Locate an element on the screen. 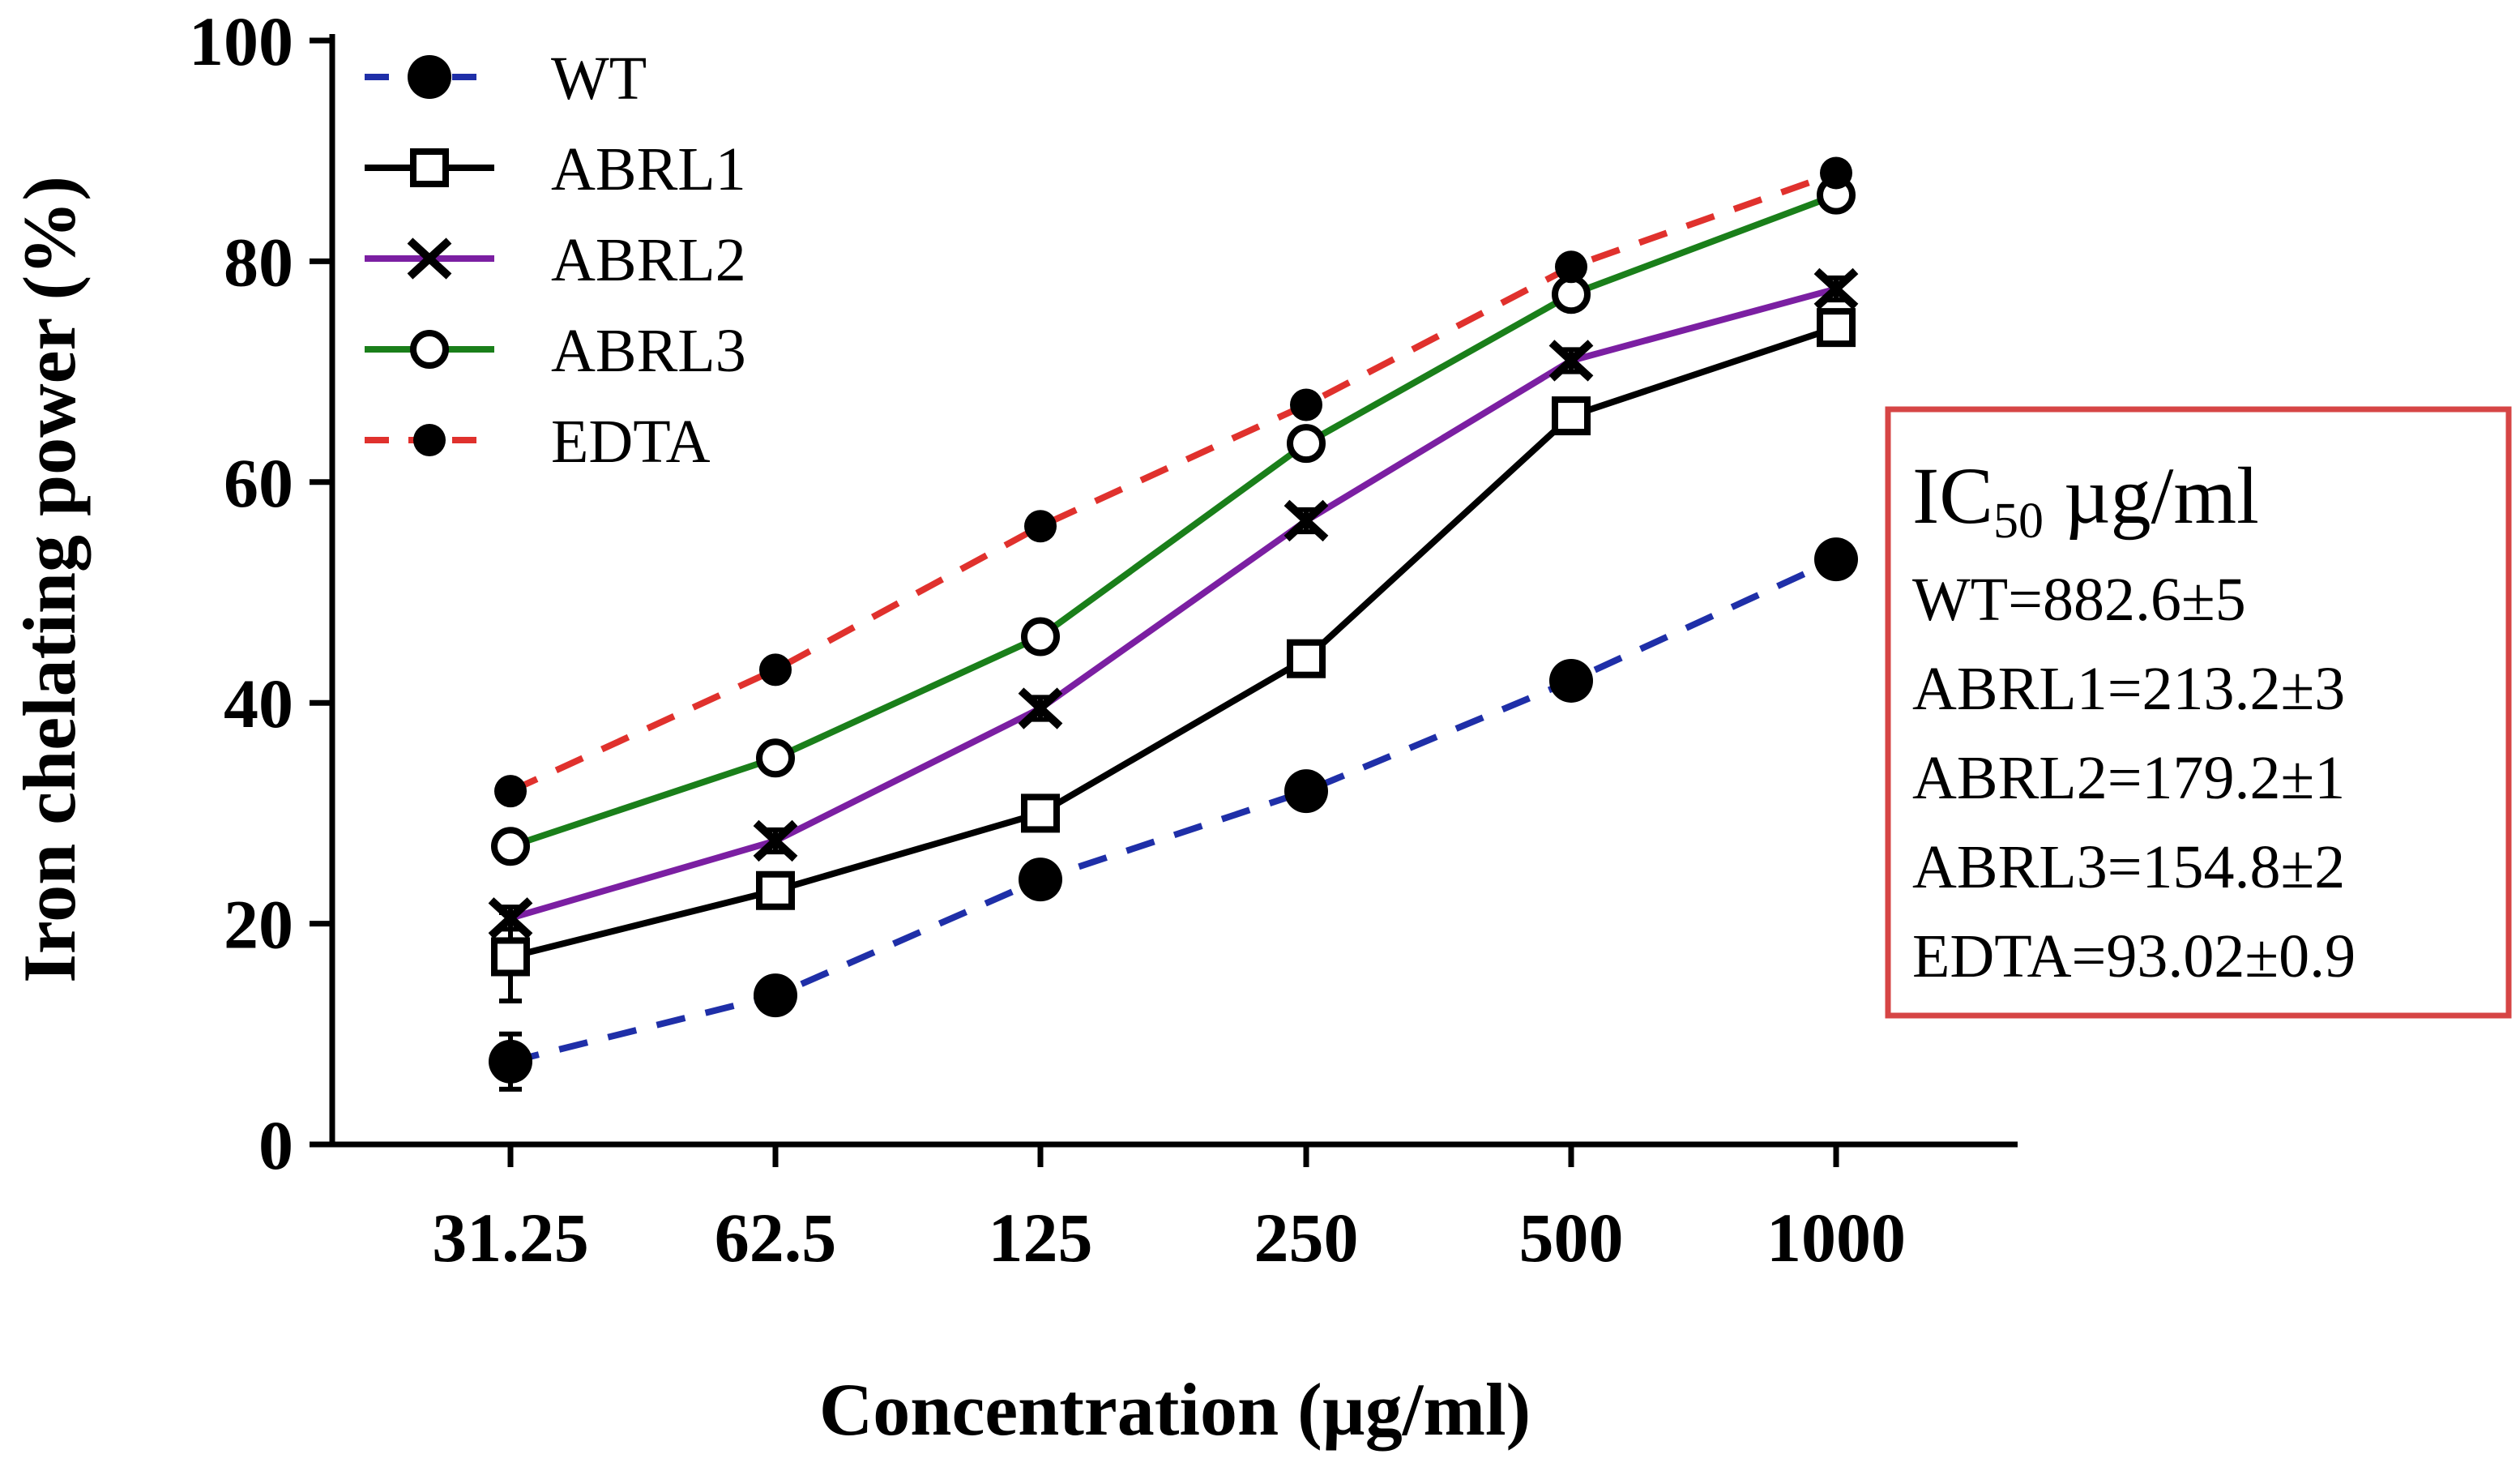 The image size is (2520, 1467). legend-label-abrl1: ABRL1 is located at coordinates (649, 169).